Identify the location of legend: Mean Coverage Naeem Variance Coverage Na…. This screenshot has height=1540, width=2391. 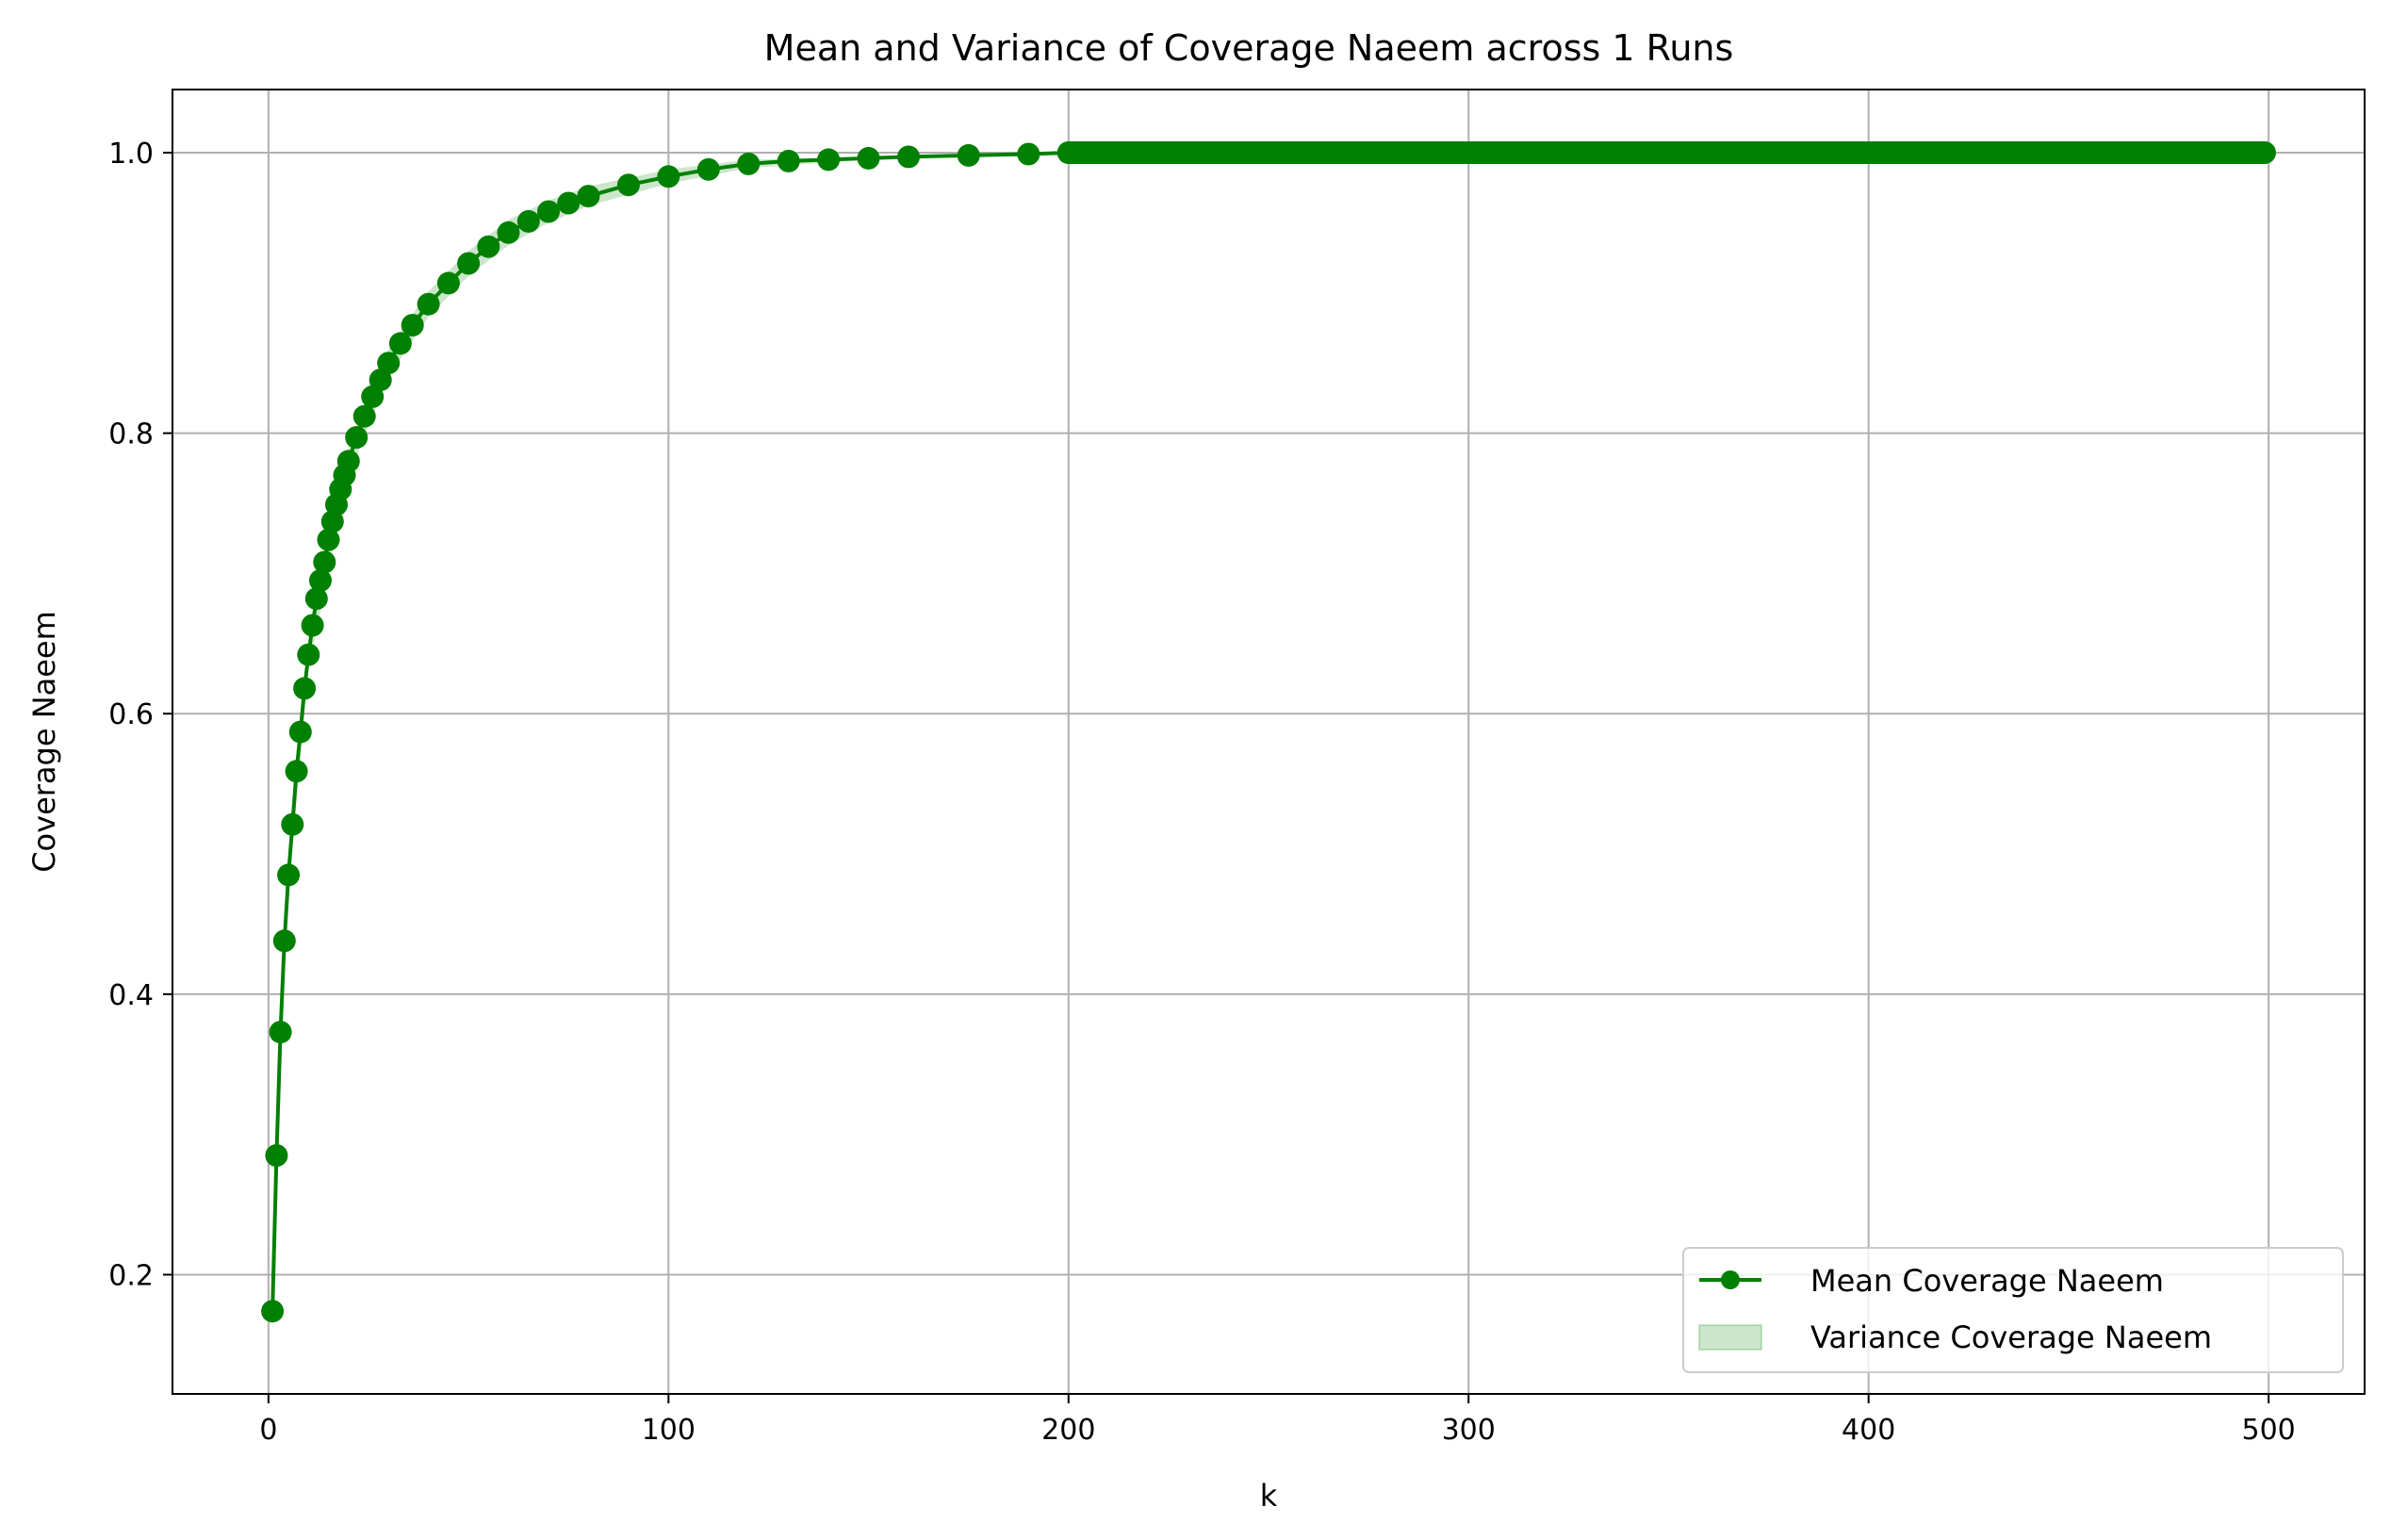
(2013, 1310).